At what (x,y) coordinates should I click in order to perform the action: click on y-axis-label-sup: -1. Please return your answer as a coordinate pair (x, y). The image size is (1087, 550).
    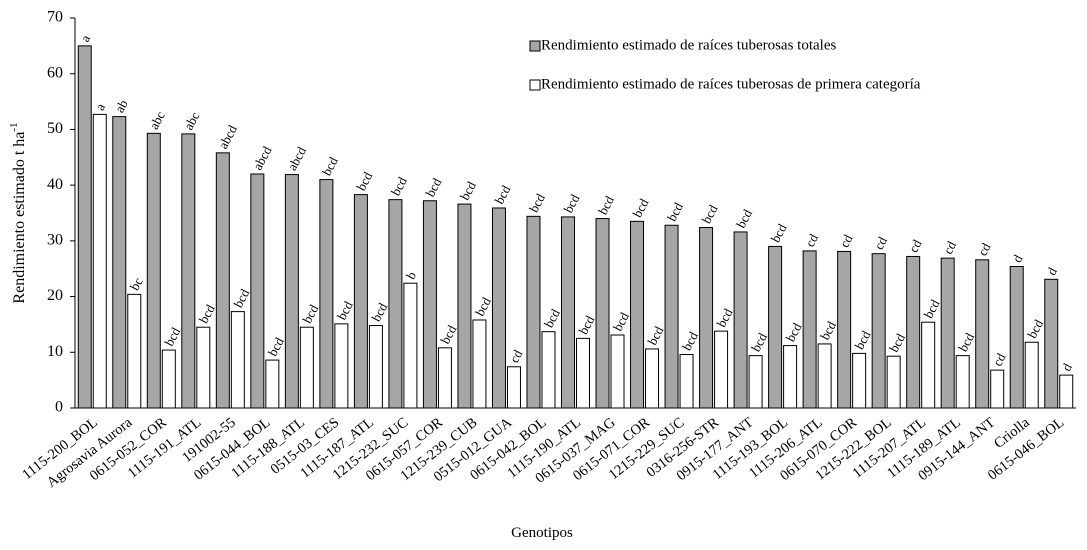
    Looking at the image, I should click on (14, 126).